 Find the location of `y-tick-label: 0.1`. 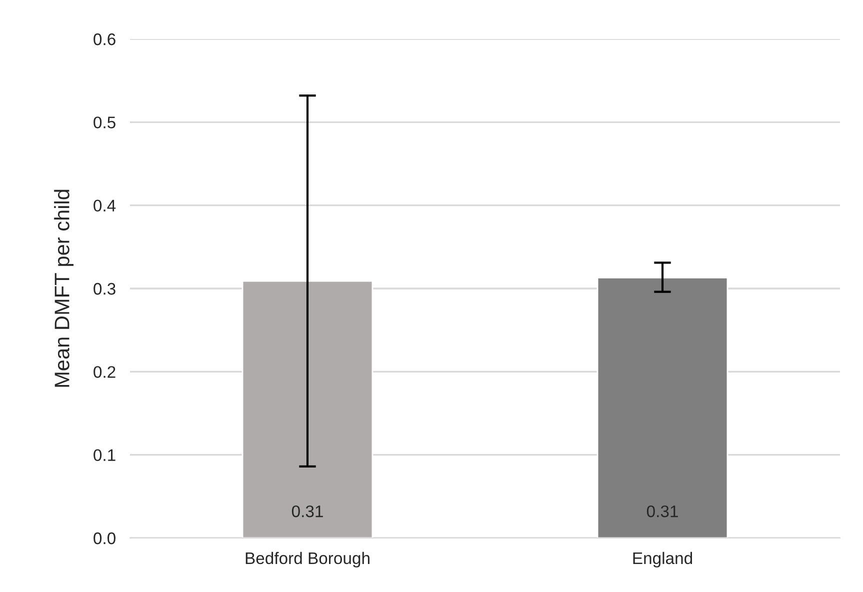

y-tick-label: 0.1 is located at coordinates (105, 455).